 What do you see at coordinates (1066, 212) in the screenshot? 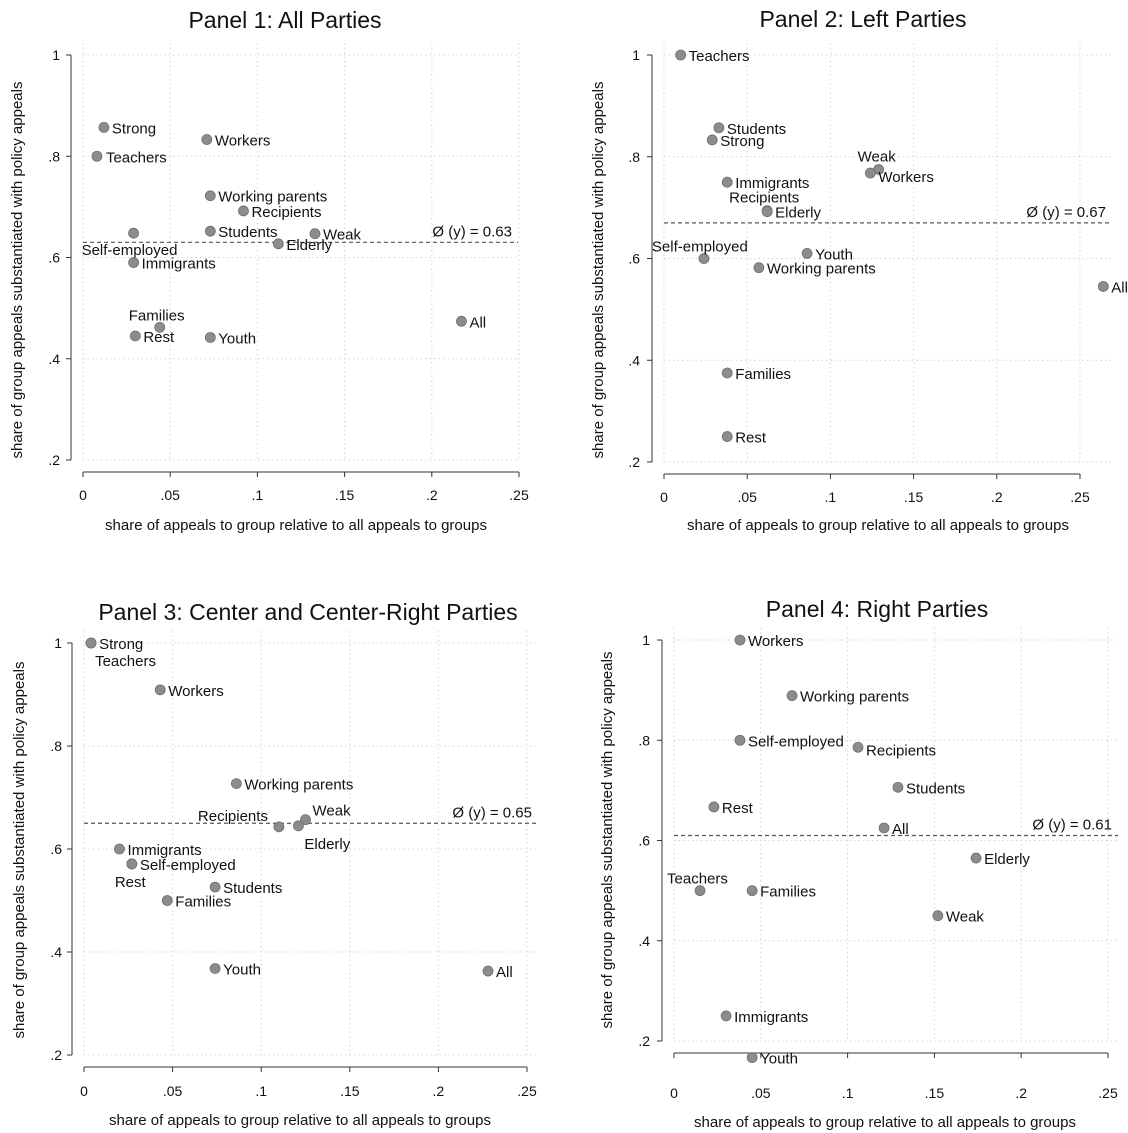
I see `mean-label: Ø (y) = 0.67` at bounding box center [1066, 212].